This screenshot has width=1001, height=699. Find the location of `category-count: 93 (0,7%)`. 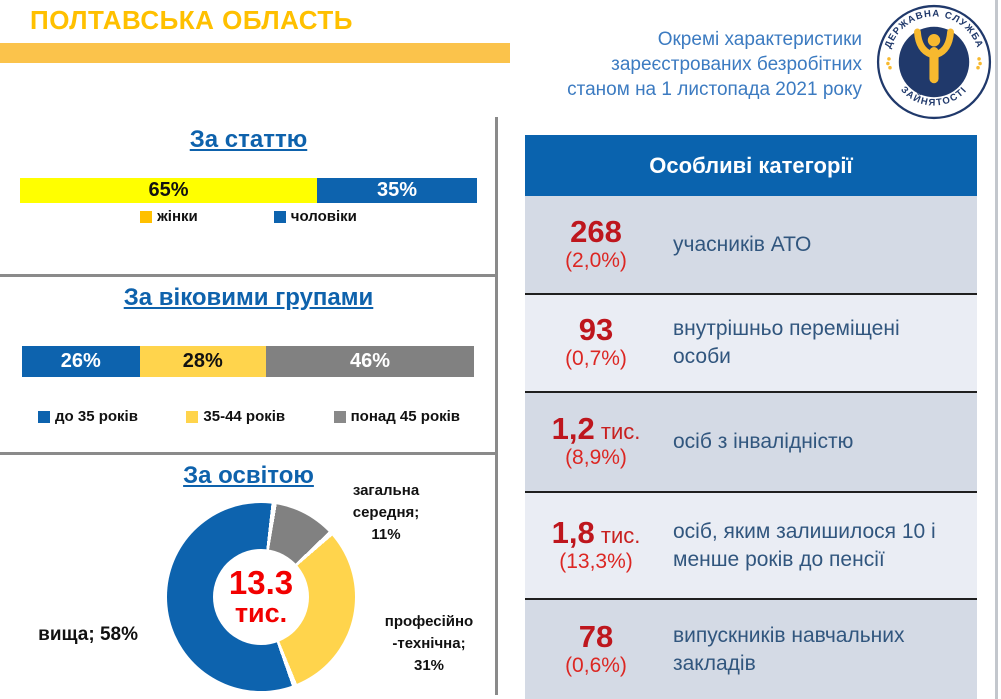

category-count: 93 (0,7%) is located at coordinates (596, 343).